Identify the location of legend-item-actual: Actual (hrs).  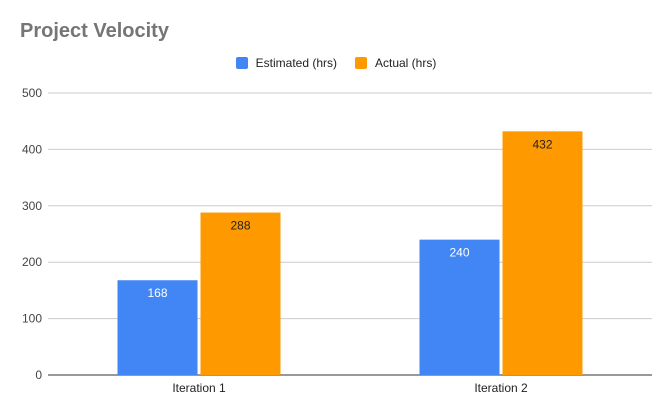
(395, 63).